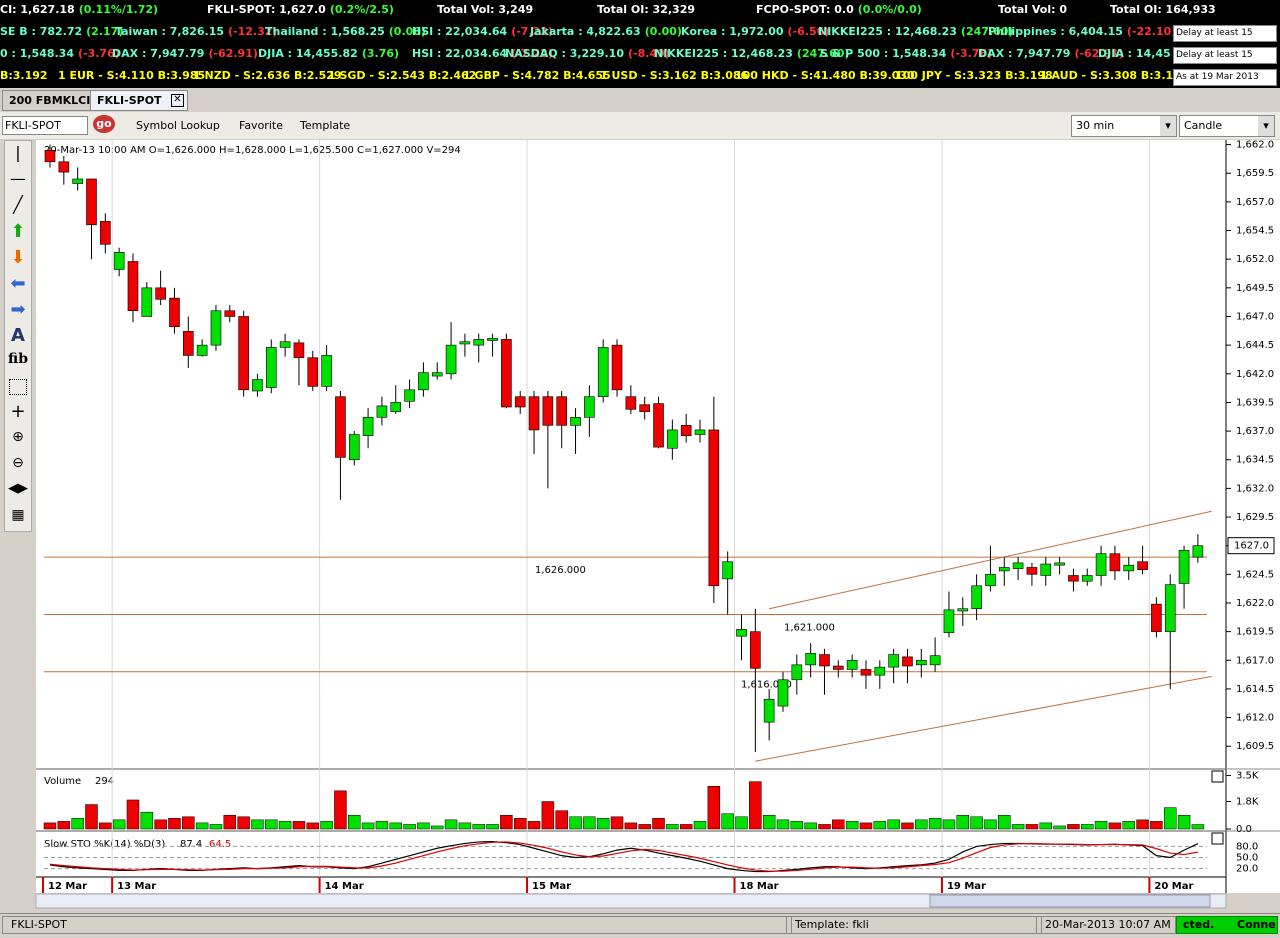 This screenshot has height=938, width=1280. What do you see at coordinates (18, 359) in the screenshot?
I see `tool: fib` at bounding box center [18, 359].